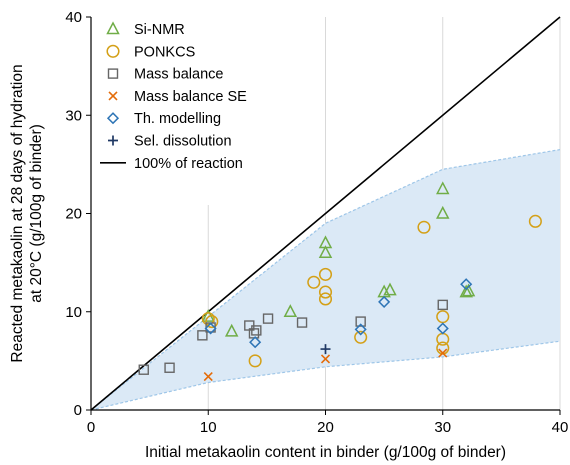  What do you see at coordinates (178, 75) in the screenshot?
I see `legend-label-2: Mass balance` at bounding box center [178, 75].